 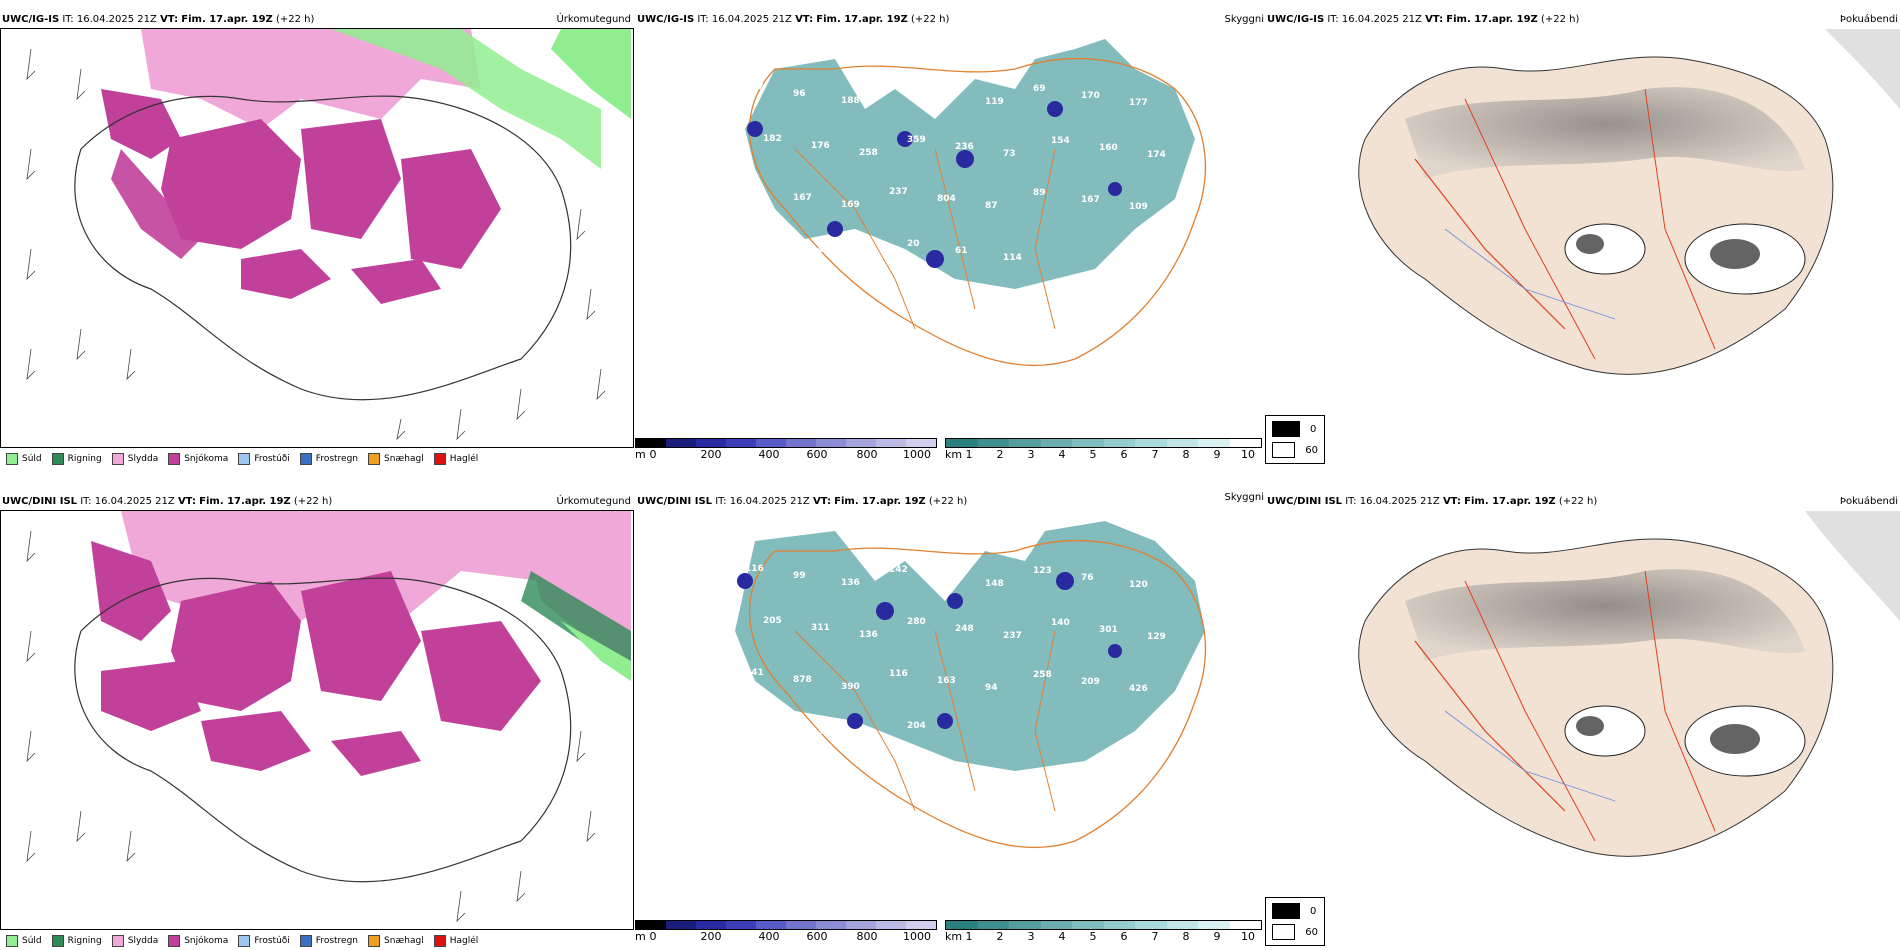 I want to click on ceiling-value-label: 236, so click(x=964, y=147).